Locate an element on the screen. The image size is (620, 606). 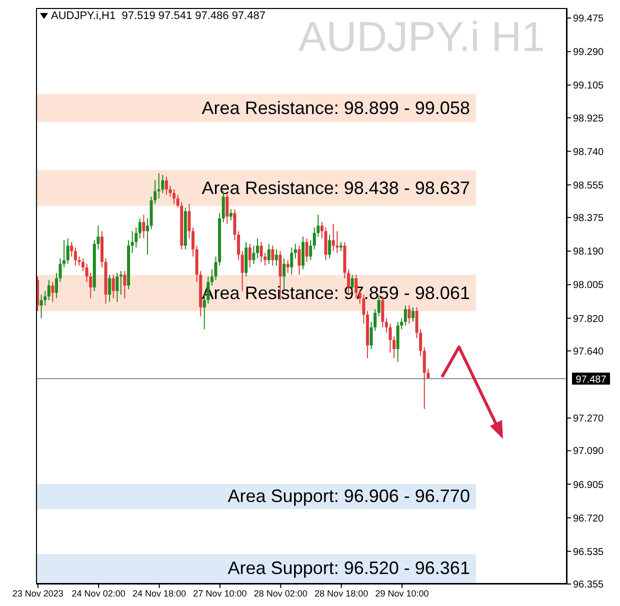
y-tick-label: 97.090 is located at coordinates (588, 452).